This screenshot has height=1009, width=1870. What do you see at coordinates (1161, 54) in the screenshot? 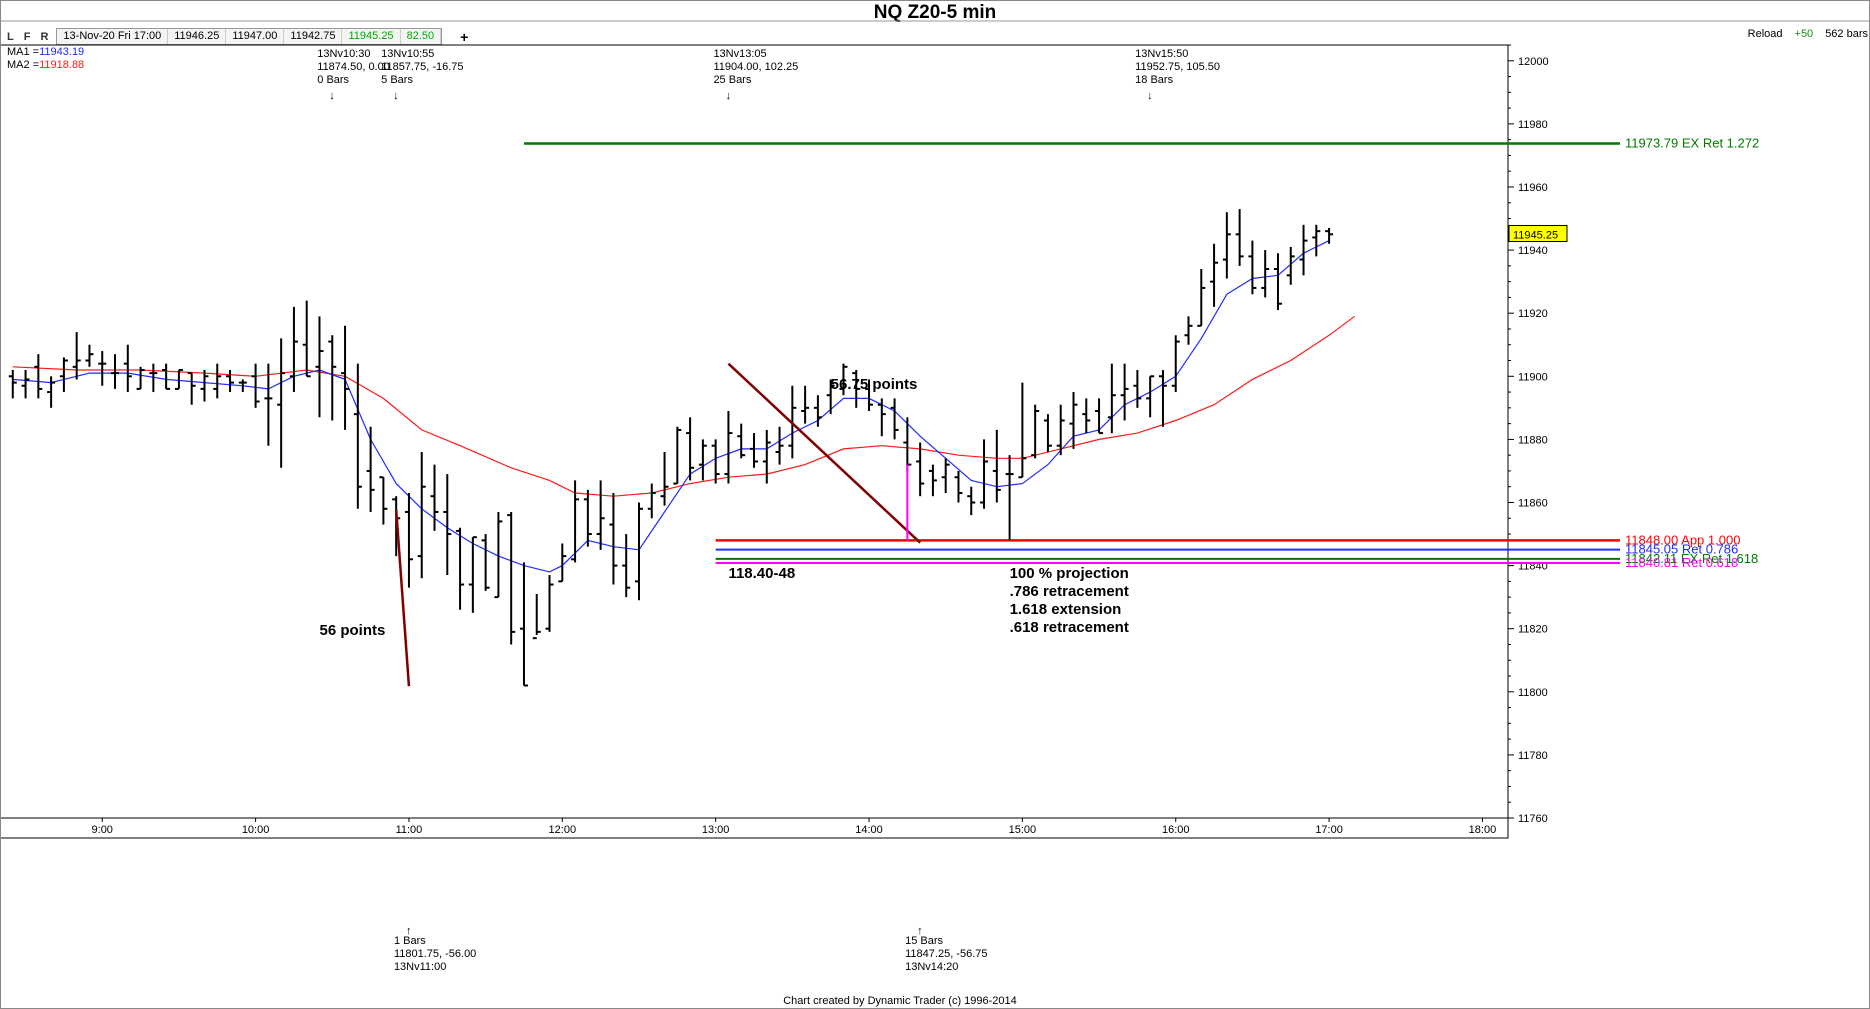
I see `top-annotation-text: 13Nv15:50` at bounding box center [1161, 54].